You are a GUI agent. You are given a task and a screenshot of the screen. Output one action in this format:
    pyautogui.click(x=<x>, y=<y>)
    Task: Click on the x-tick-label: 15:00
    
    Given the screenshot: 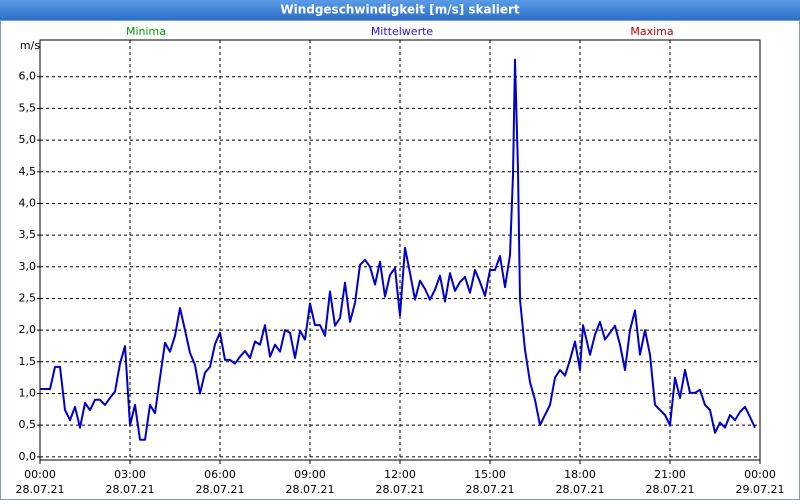 What is the action you would take?
    pyautogui.click(x=490, y=474)
    